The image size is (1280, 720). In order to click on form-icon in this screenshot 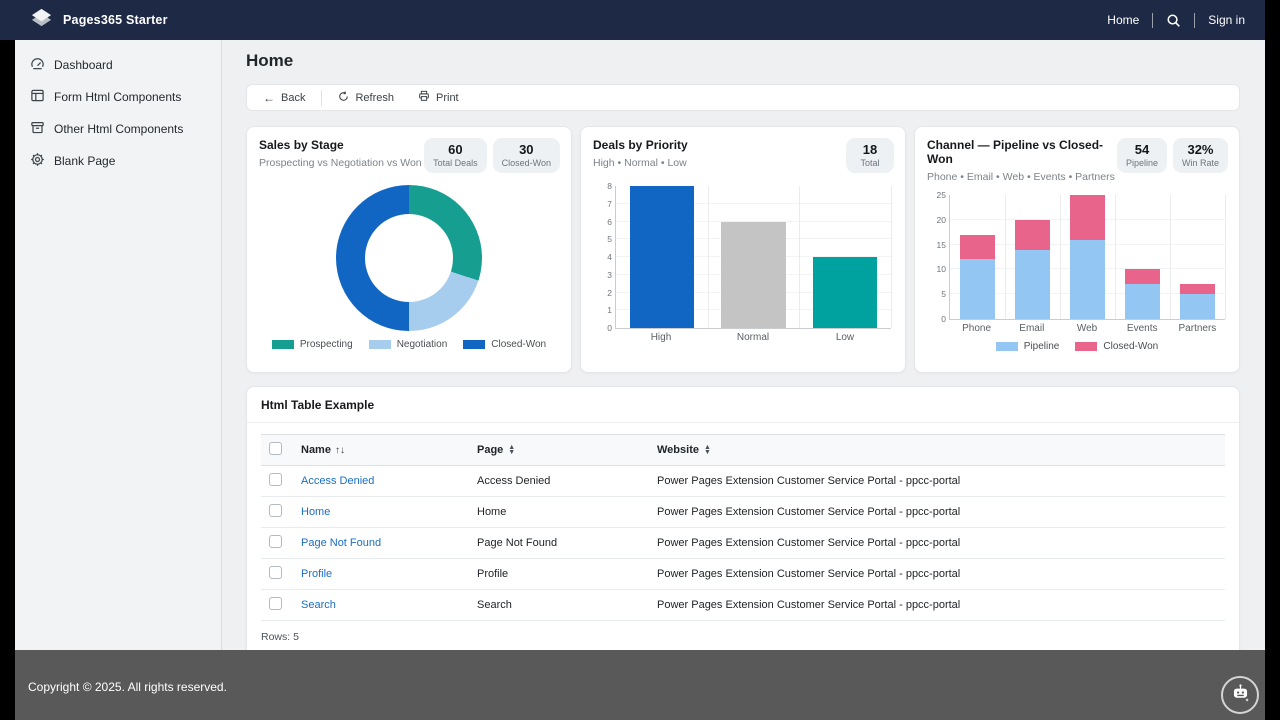, I will do `click(37, 97)`.